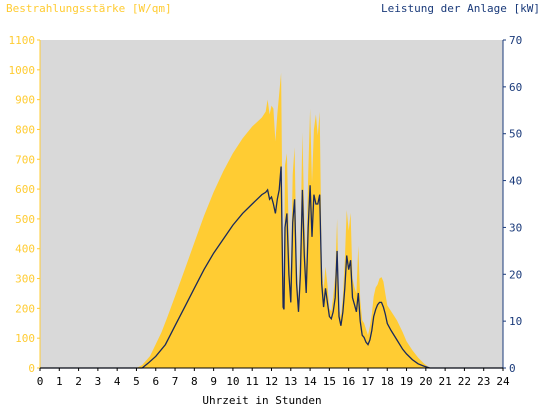 The width and height of the screenshot is (544, 408). I want to click on left-tick-label: 0, so click(31, 368).